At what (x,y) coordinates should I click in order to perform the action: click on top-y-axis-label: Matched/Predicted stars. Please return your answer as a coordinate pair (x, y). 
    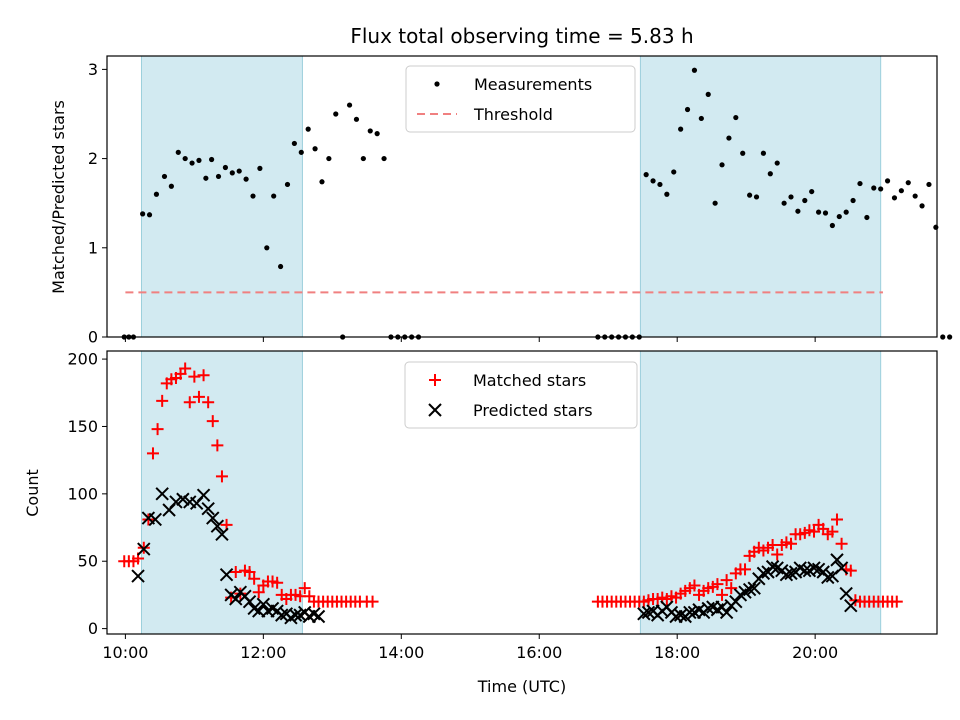
    Looking at the image, I should click on (58, 197).